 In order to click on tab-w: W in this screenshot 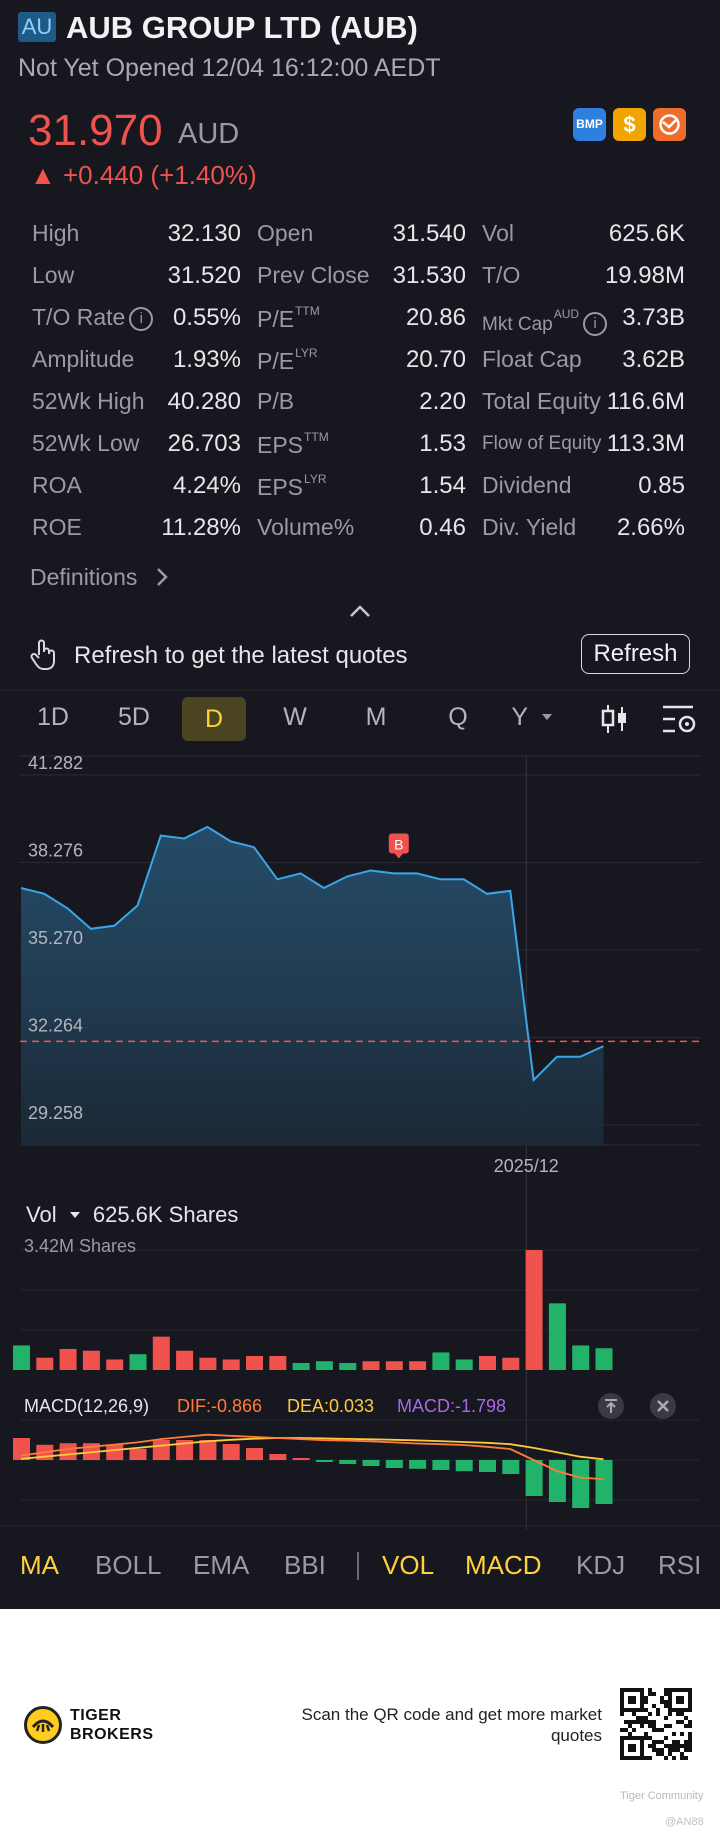, I will do `click(295, 717)`.